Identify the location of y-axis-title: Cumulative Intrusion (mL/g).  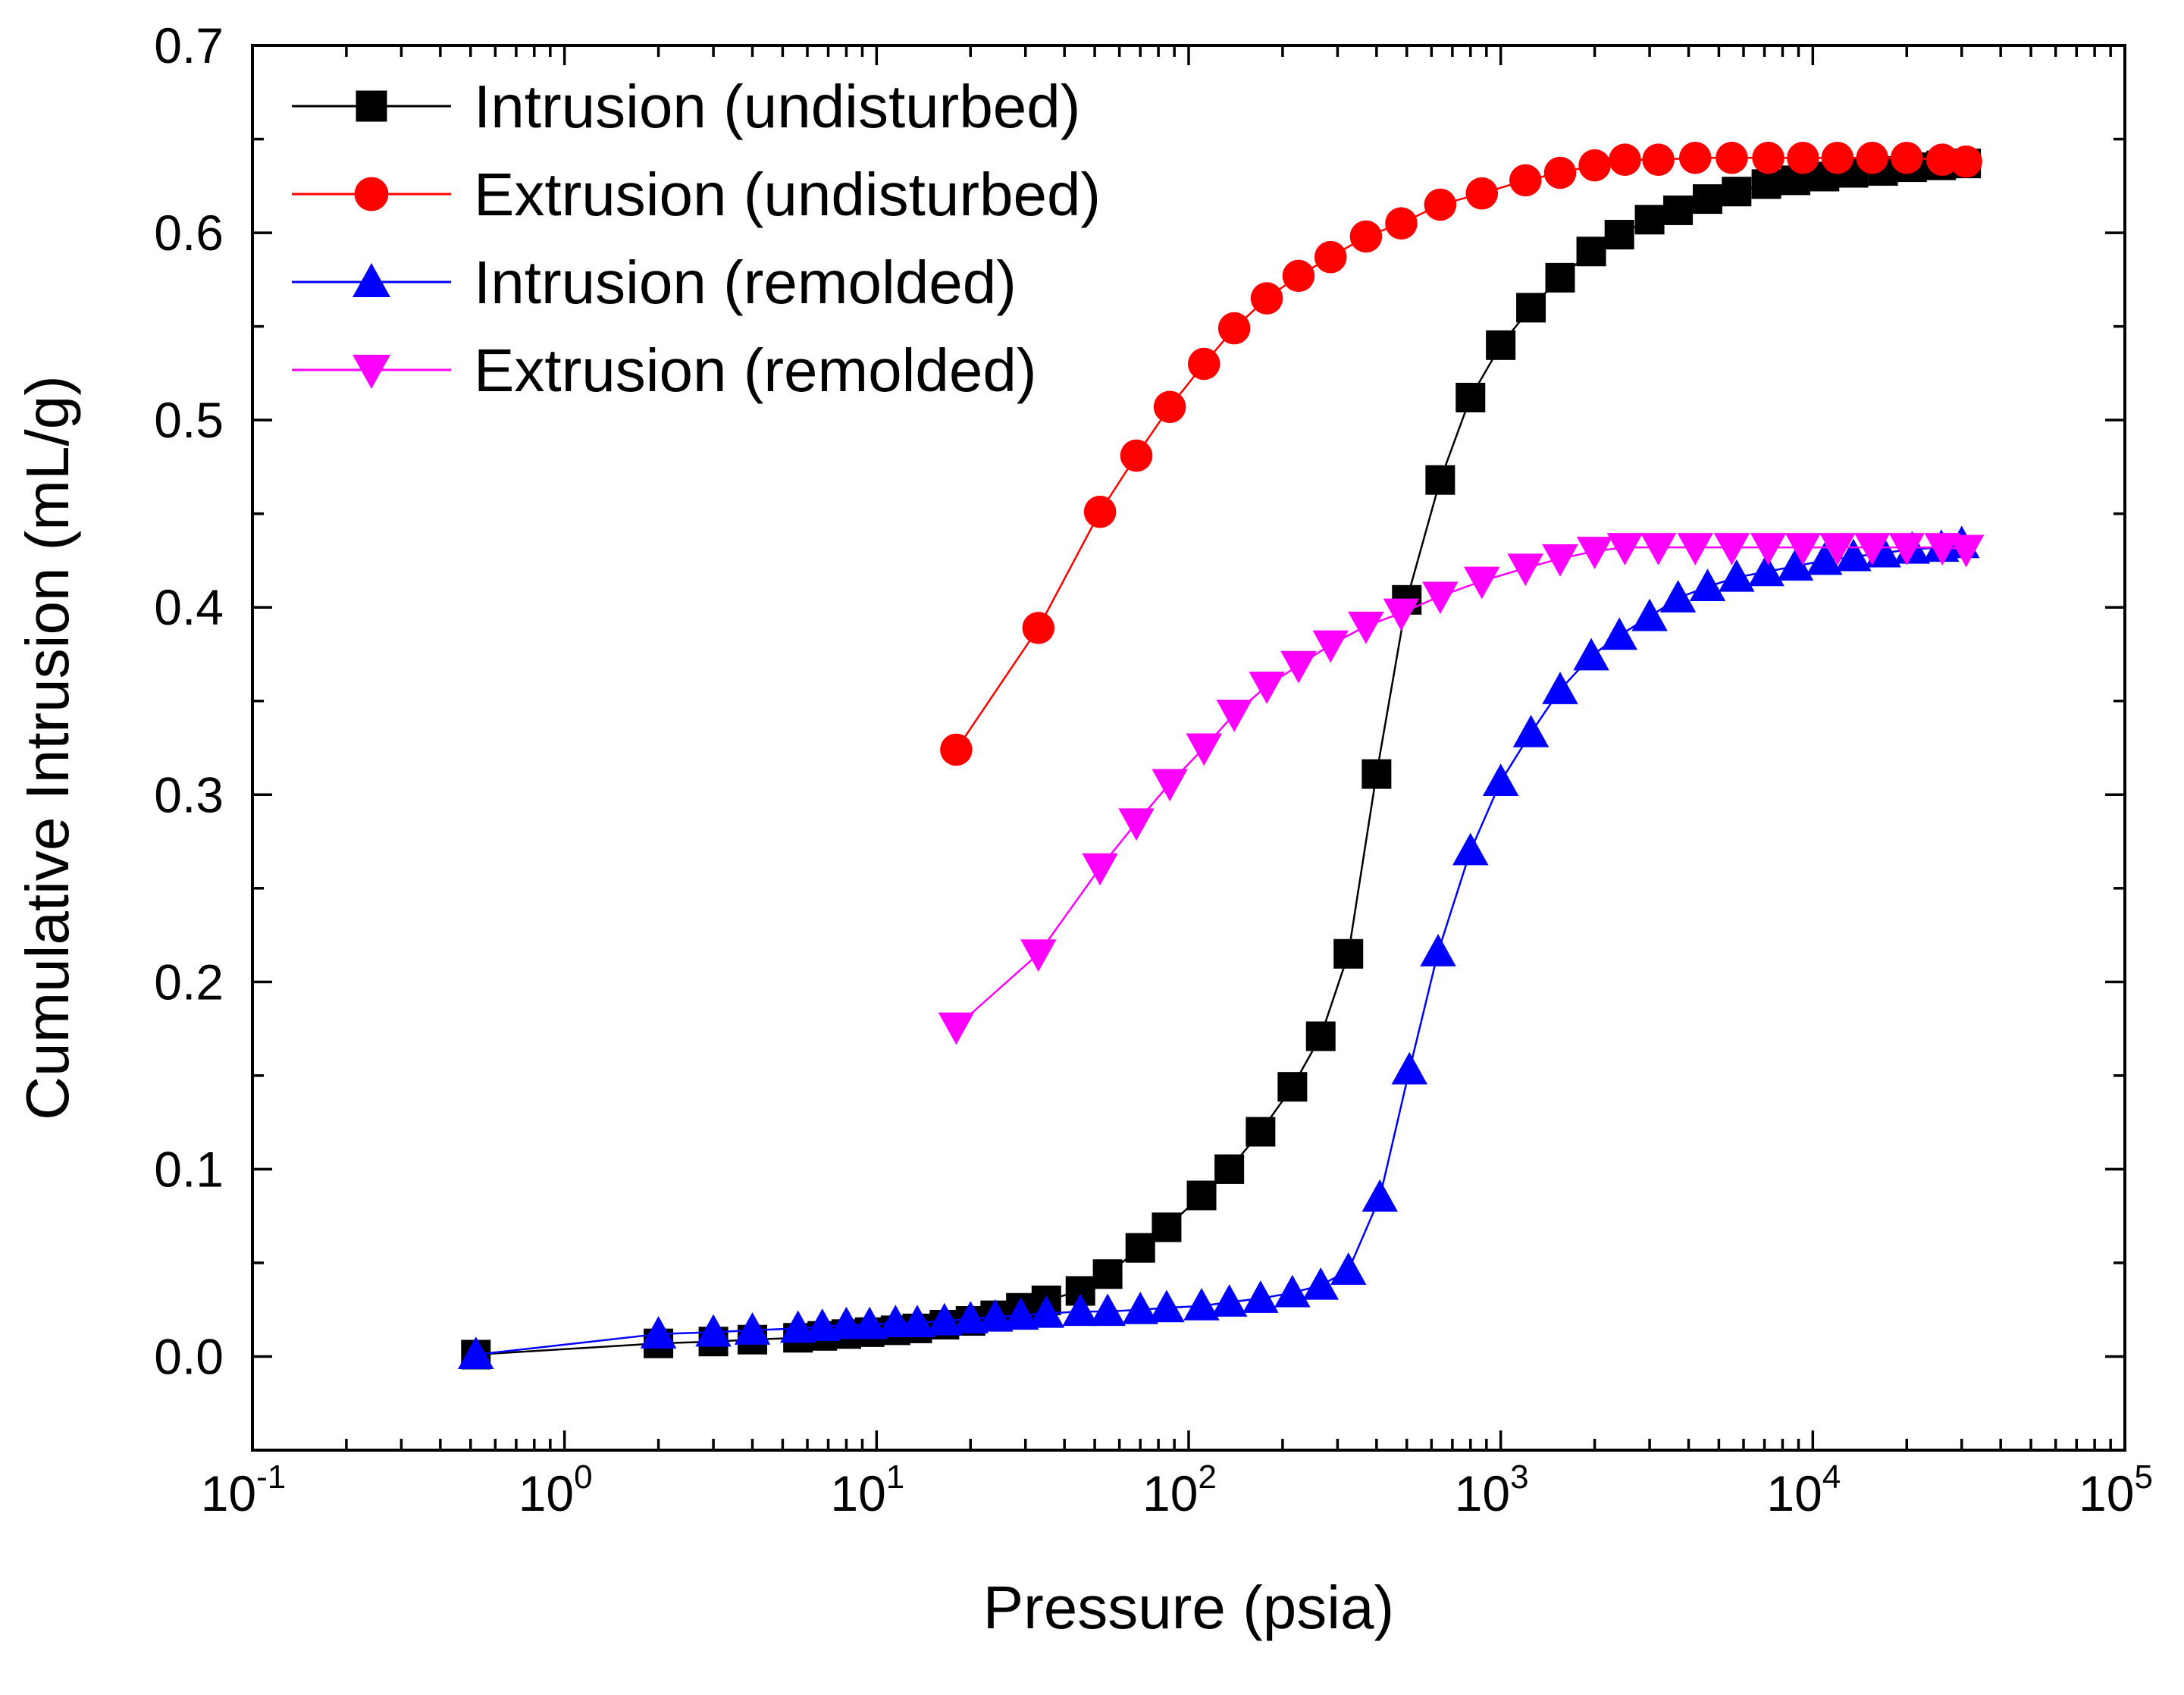
(47, 747).